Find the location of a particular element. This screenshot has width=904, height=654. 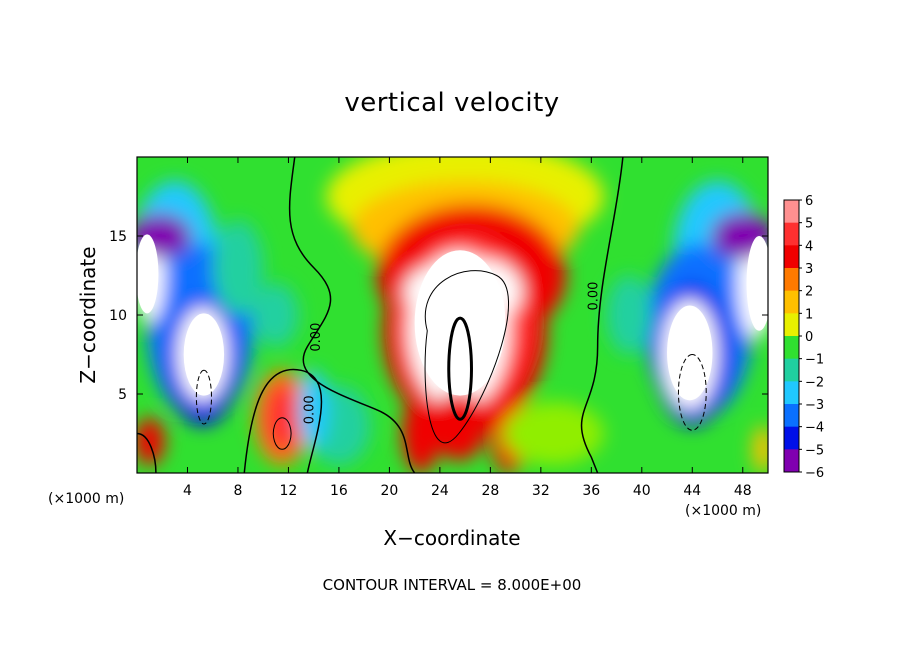

x-tick-label: 28 is located at coordinates (490, 491).